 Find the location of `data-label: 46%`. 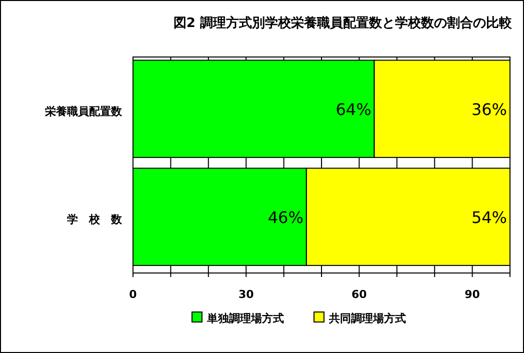

data-label: 46% is located at coordinates (286, 217).